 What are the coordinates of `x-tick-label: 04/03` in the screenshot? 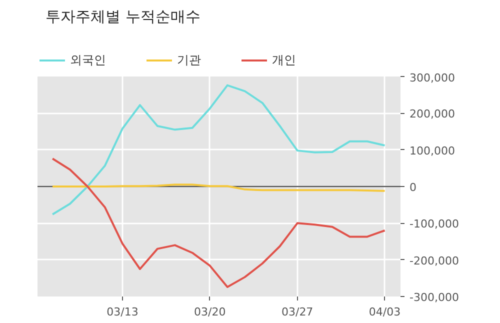 It's located at (384, 312).